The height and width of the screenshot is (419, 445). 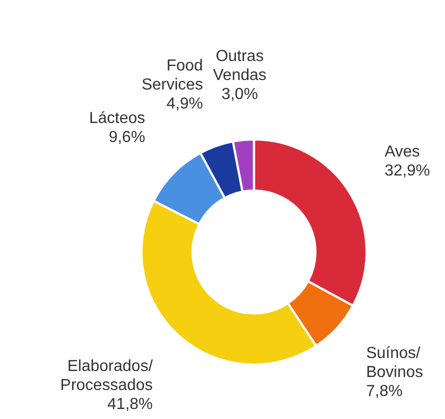 I want to click on data-label: 3,0%, so click(x=239, y=94).